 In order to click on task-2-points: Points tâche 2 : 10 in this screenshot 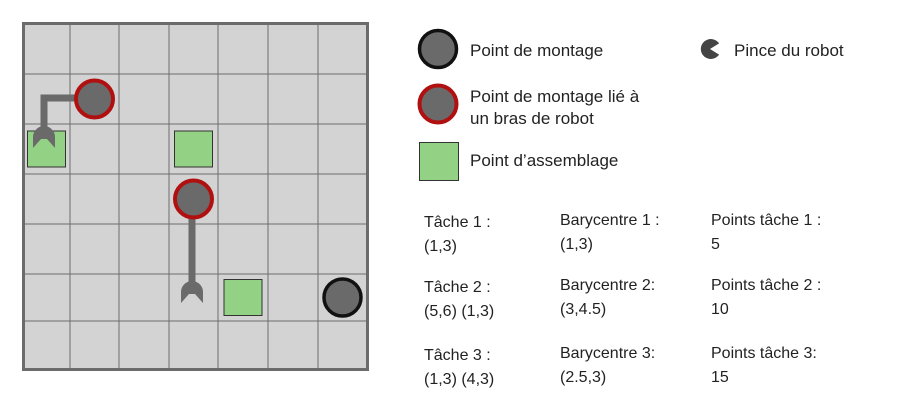, I will do `click(766, 297)`.